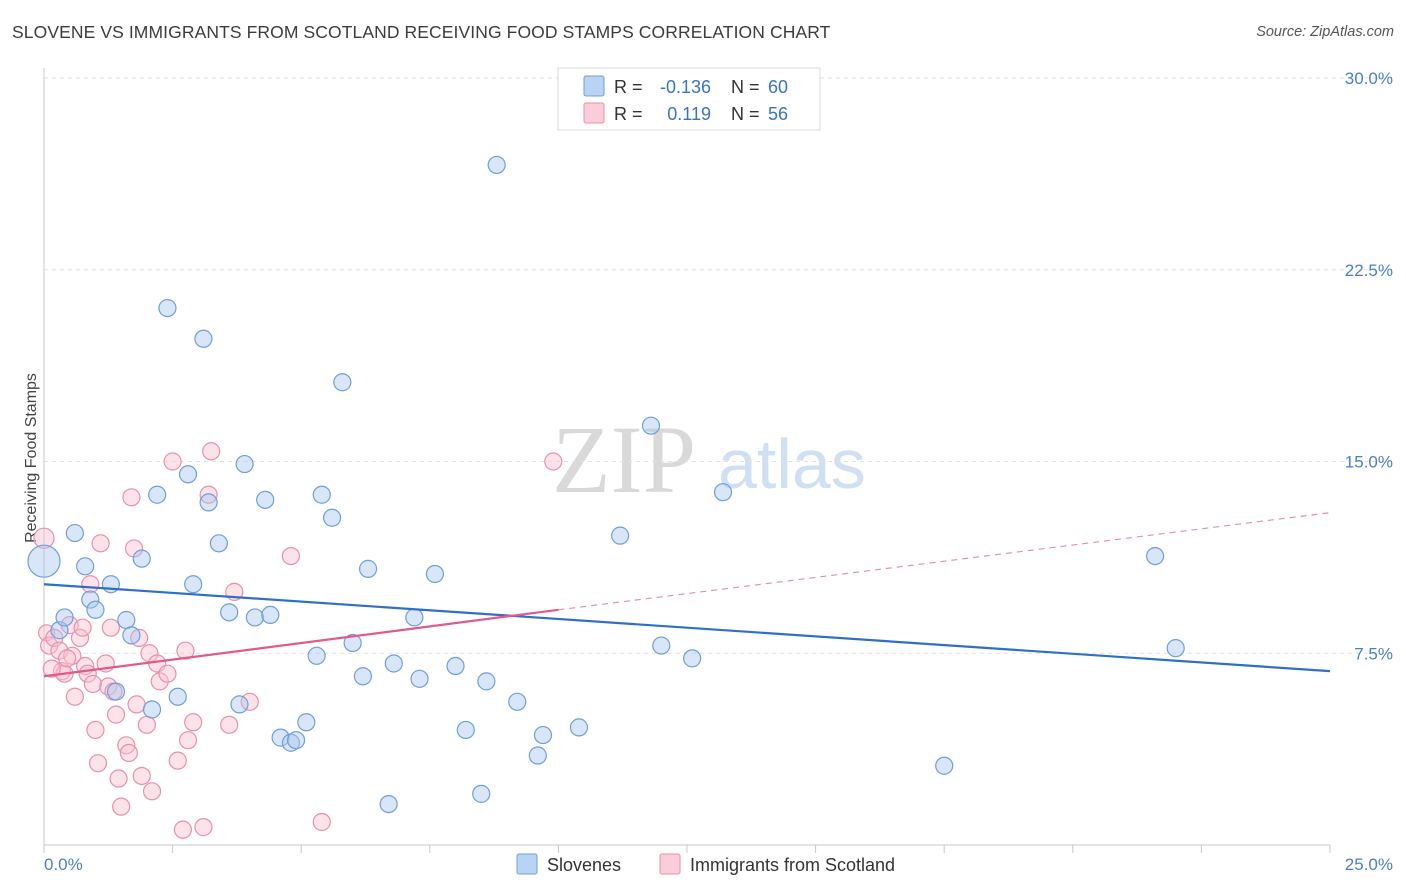 The image size is (1406, 892). I want to click on stats-r-value-1: 0.119, so click(689, 114).